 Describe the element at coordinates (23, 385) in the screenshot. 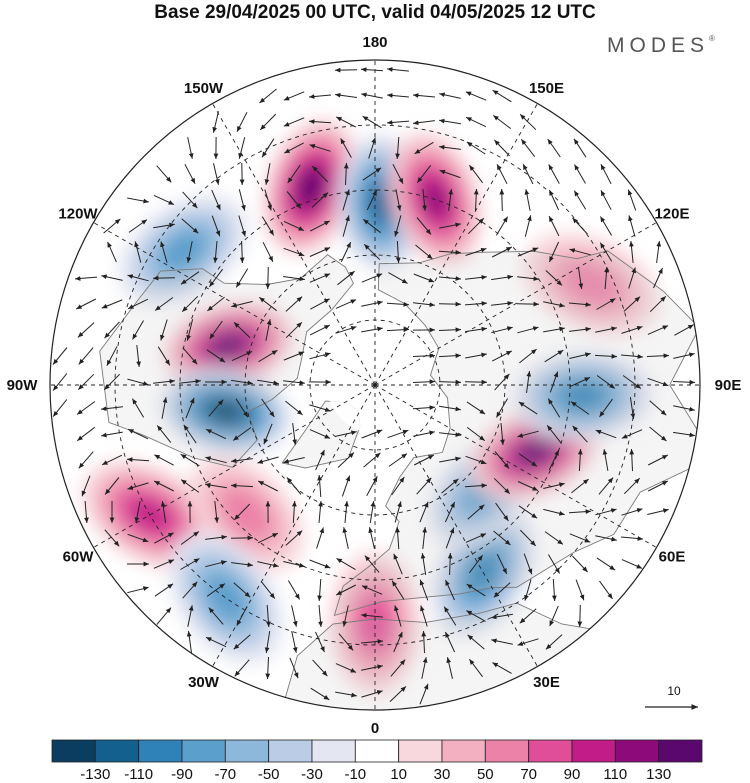

I see `longitude-label-lon-90w: 90W` at that location.